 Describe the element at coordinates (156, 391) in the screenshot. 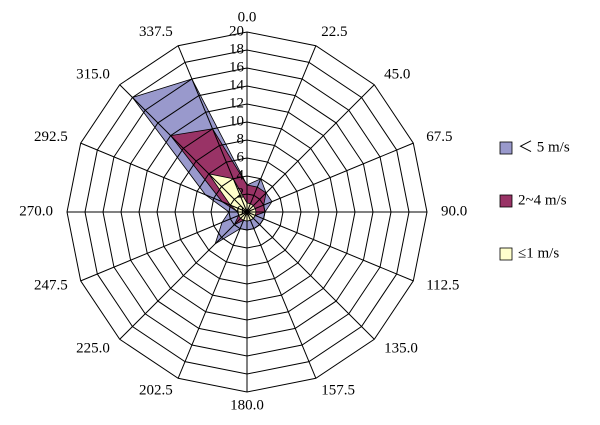

I see `direction-label: 202.5` at that location.